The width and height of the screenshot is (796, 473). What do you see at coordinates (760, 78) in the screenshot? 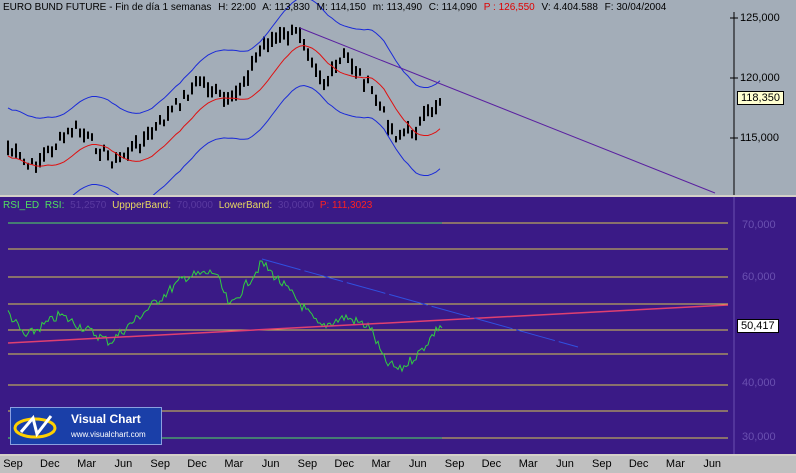
I see `price-tick-label: 120,000` at bounding box center [760, 78].